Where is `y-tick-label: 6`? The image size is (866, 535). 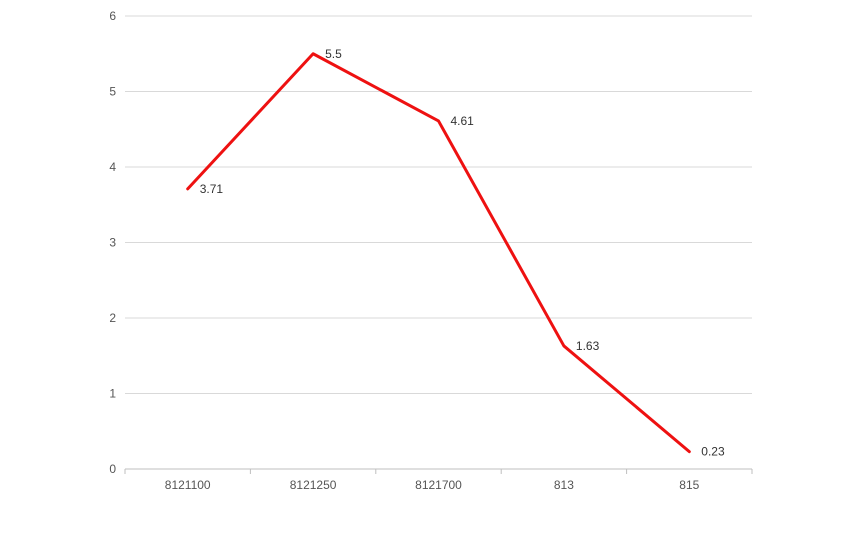 y-tick-label: 6 is located at coordinates (112, 16).